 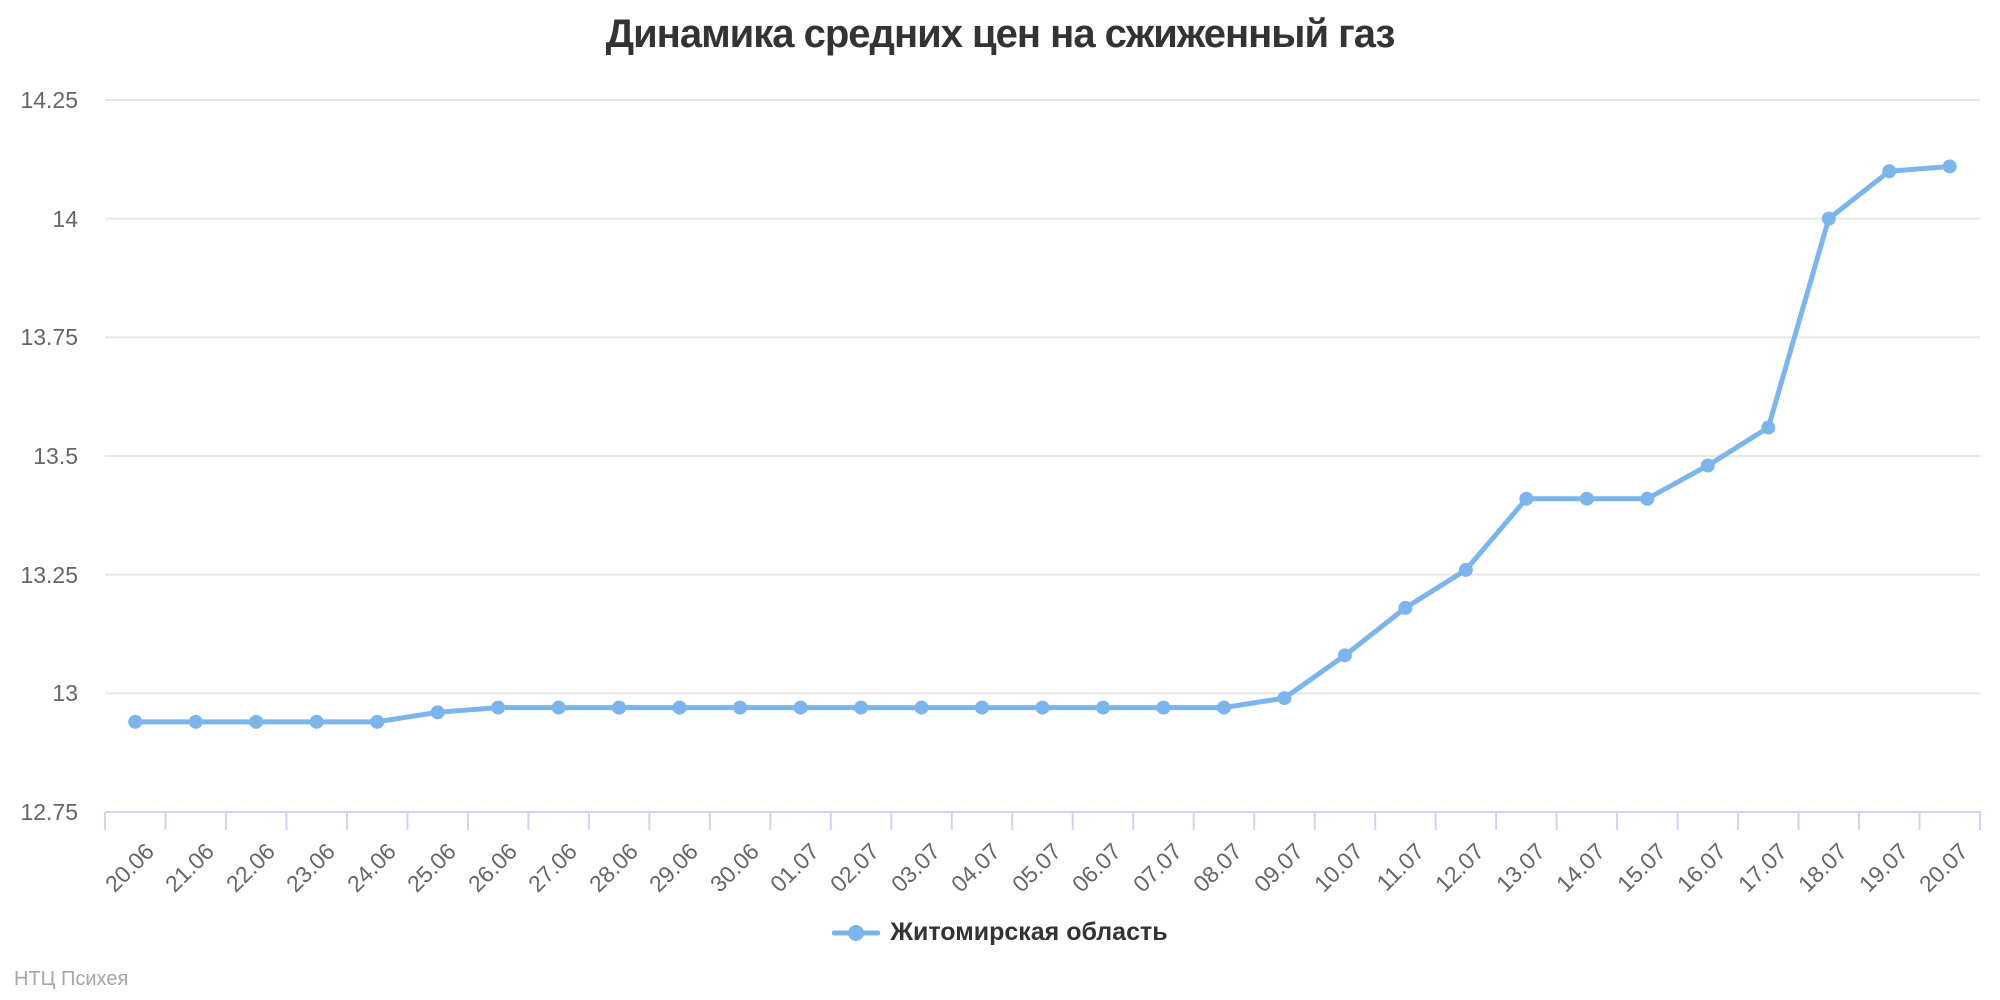 What do you see at coordinates (65, 693) in the screenshot?
I see `y-axis-label: 13` at bounding box center [65, 693].